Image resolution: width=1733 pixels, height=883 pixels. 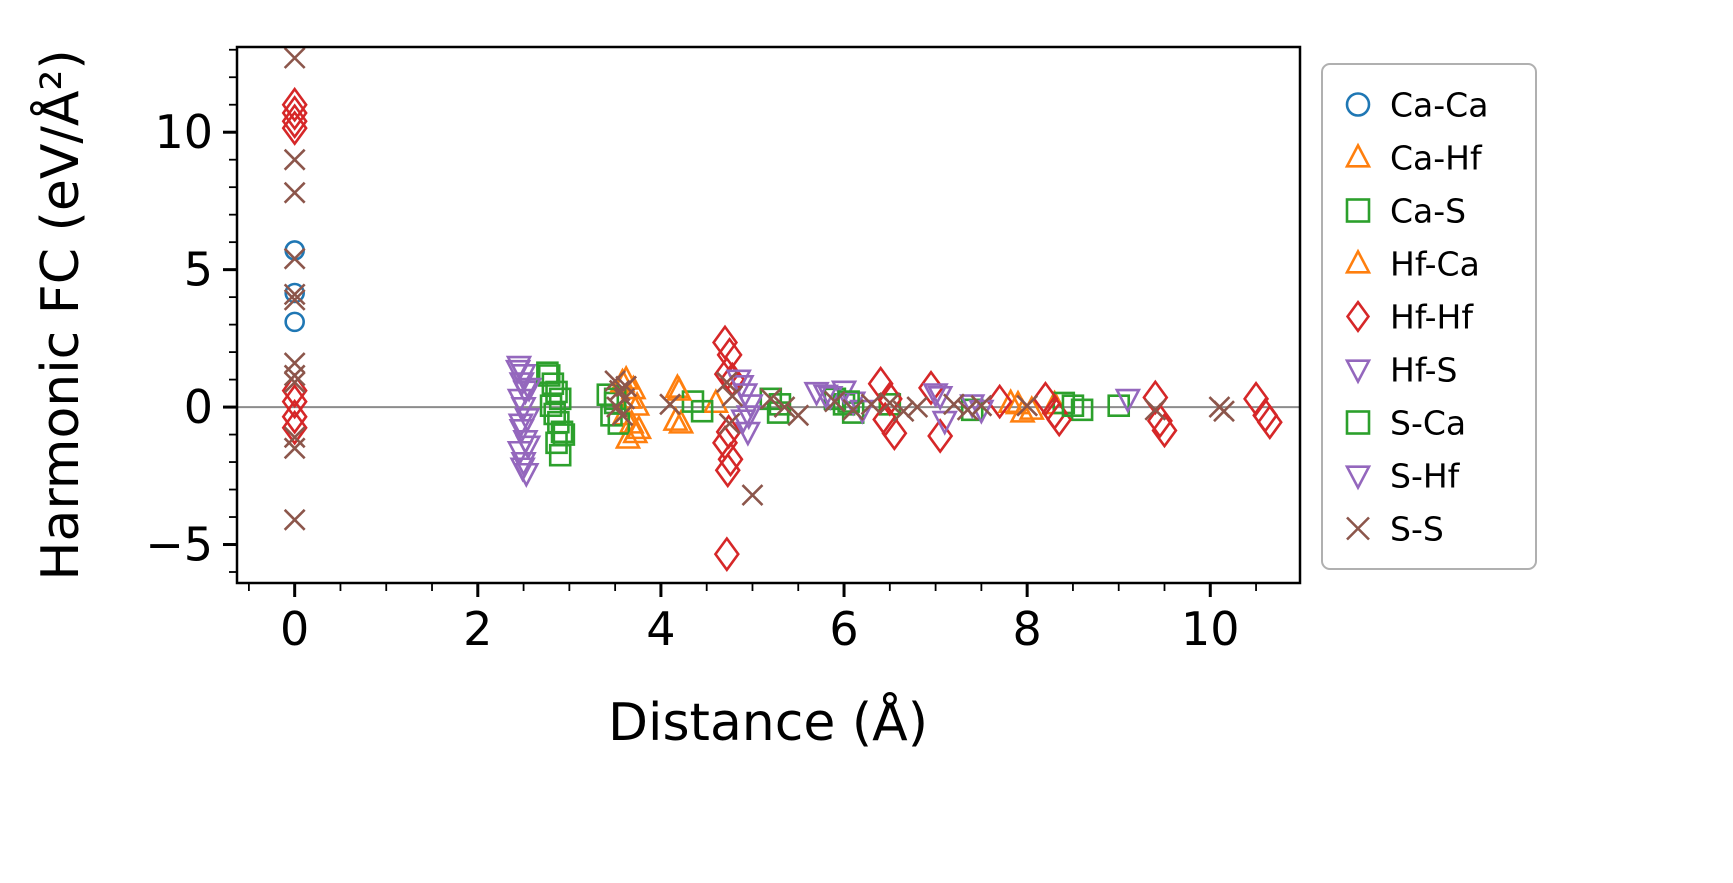 What do you see at coordinates (198, 407) in the screenshot?
I see `y-tick-label: 0` at bounding box center [198, 407].